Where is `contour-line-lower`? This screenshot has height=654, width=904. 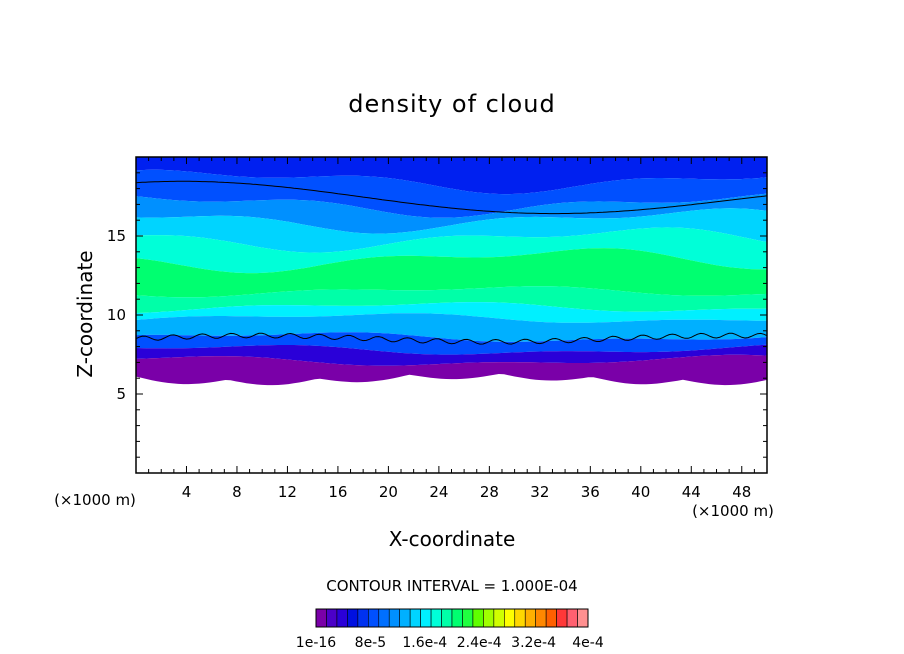 contour-line-lower is located at coordinates (451, 338).